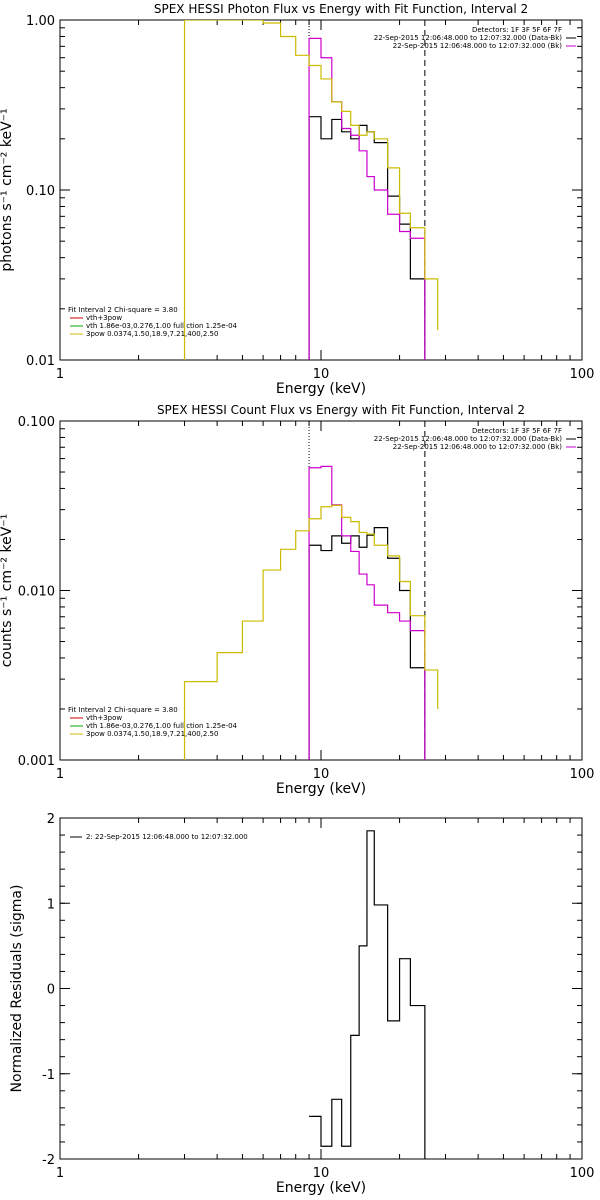 This screenshot has height=1200, width=600. I want to click on y-axis-label: counts s⁻¹ cm⁻² keV⁻¹, so click(7, 591).